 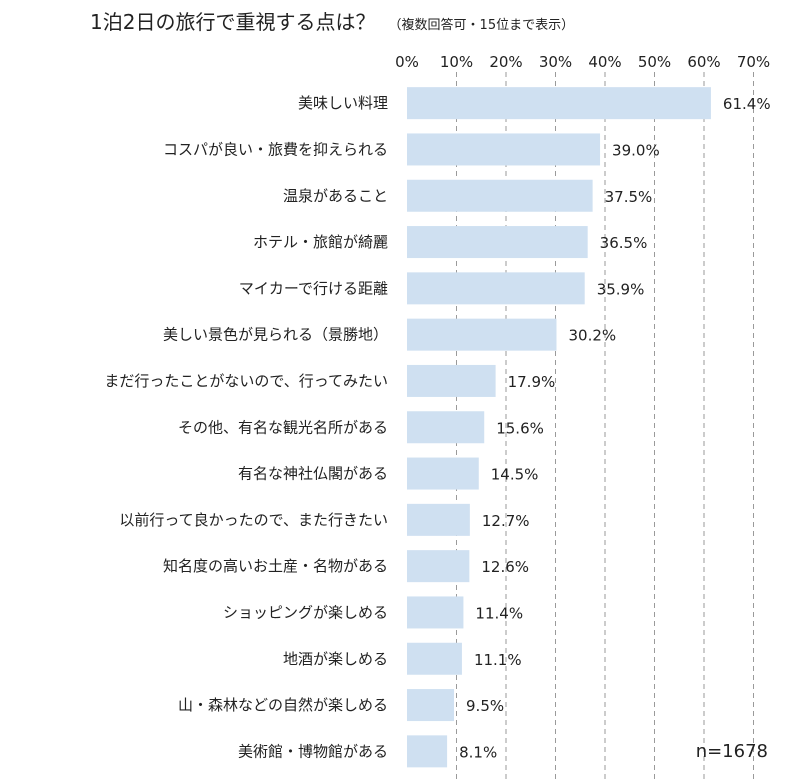 What do you see at coordinates (654, 62) in the screenshot?
I see `x-tick-label: 50%` at bounding box center [654, 62].